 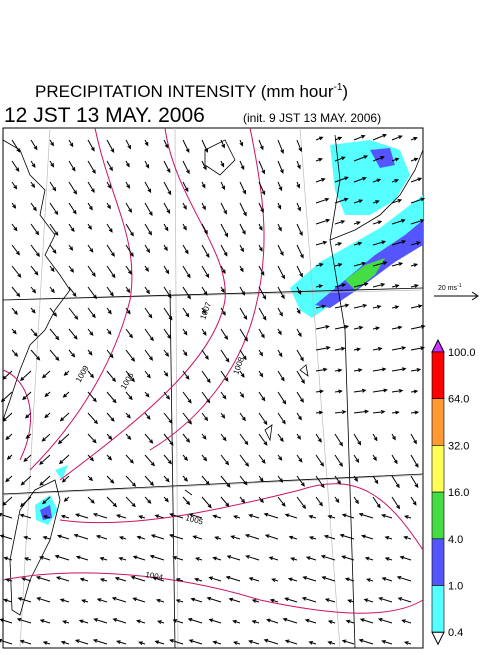 What do you see at coordinates (458, 400) in the screenshot?
I see `colorbar-label: 64.0` at bounding box center [458, 400].